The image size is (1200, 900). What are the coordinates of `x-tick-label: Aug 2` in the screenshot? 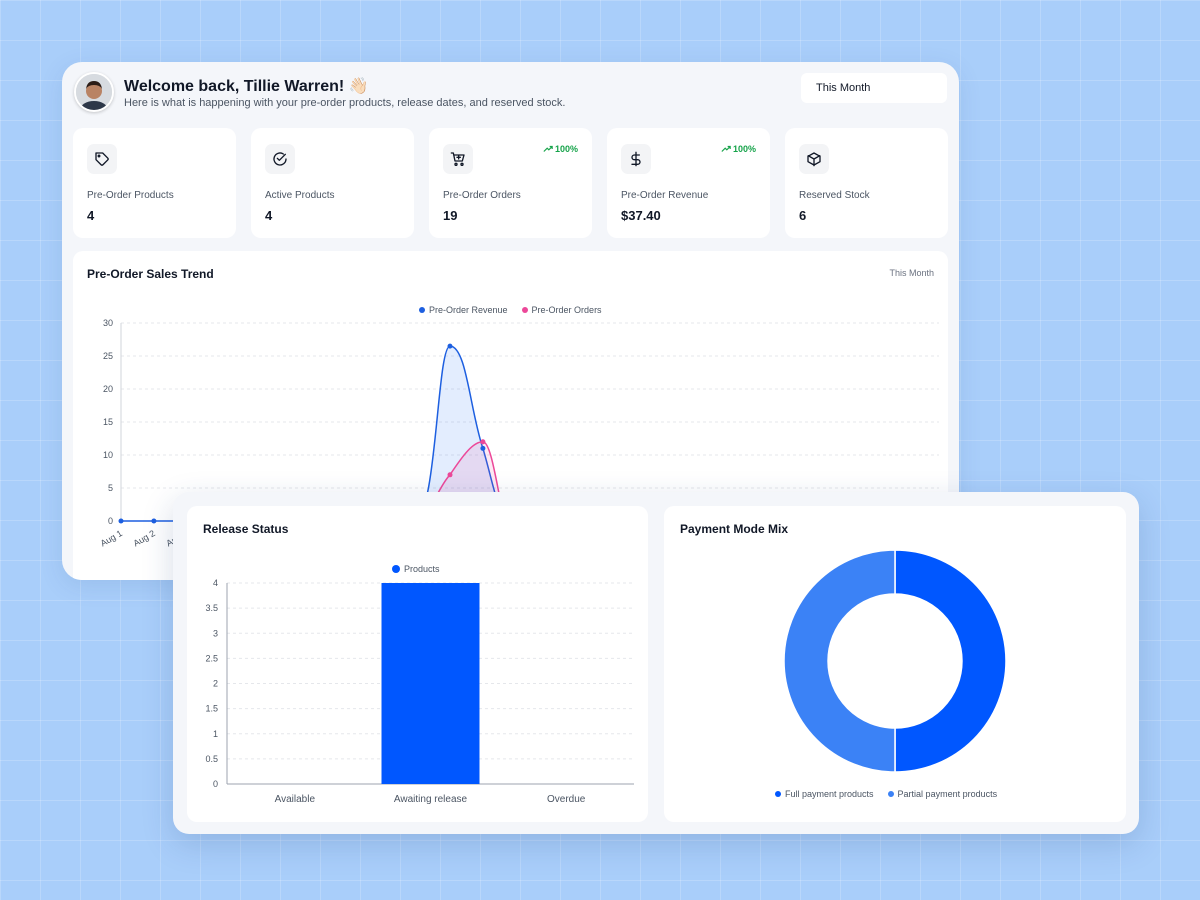 It's located at (144, 538).